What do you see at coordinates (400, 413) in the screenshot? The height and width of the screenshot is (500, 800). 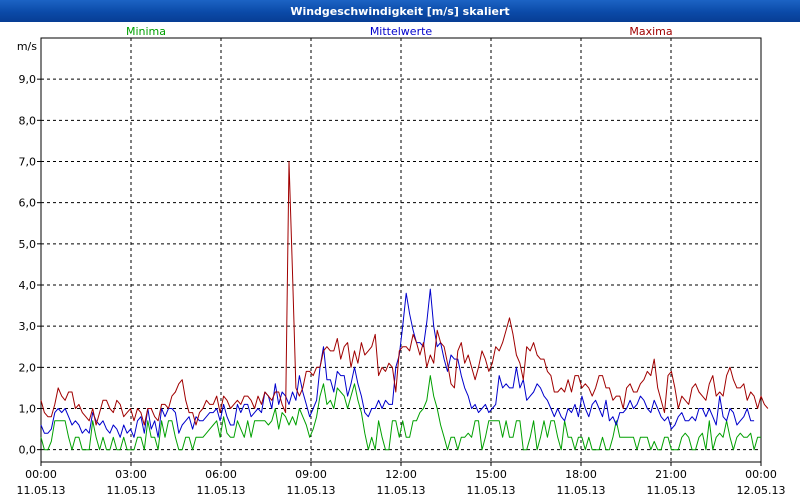 I see `series-line-minima` at bounding box center [400, 413].